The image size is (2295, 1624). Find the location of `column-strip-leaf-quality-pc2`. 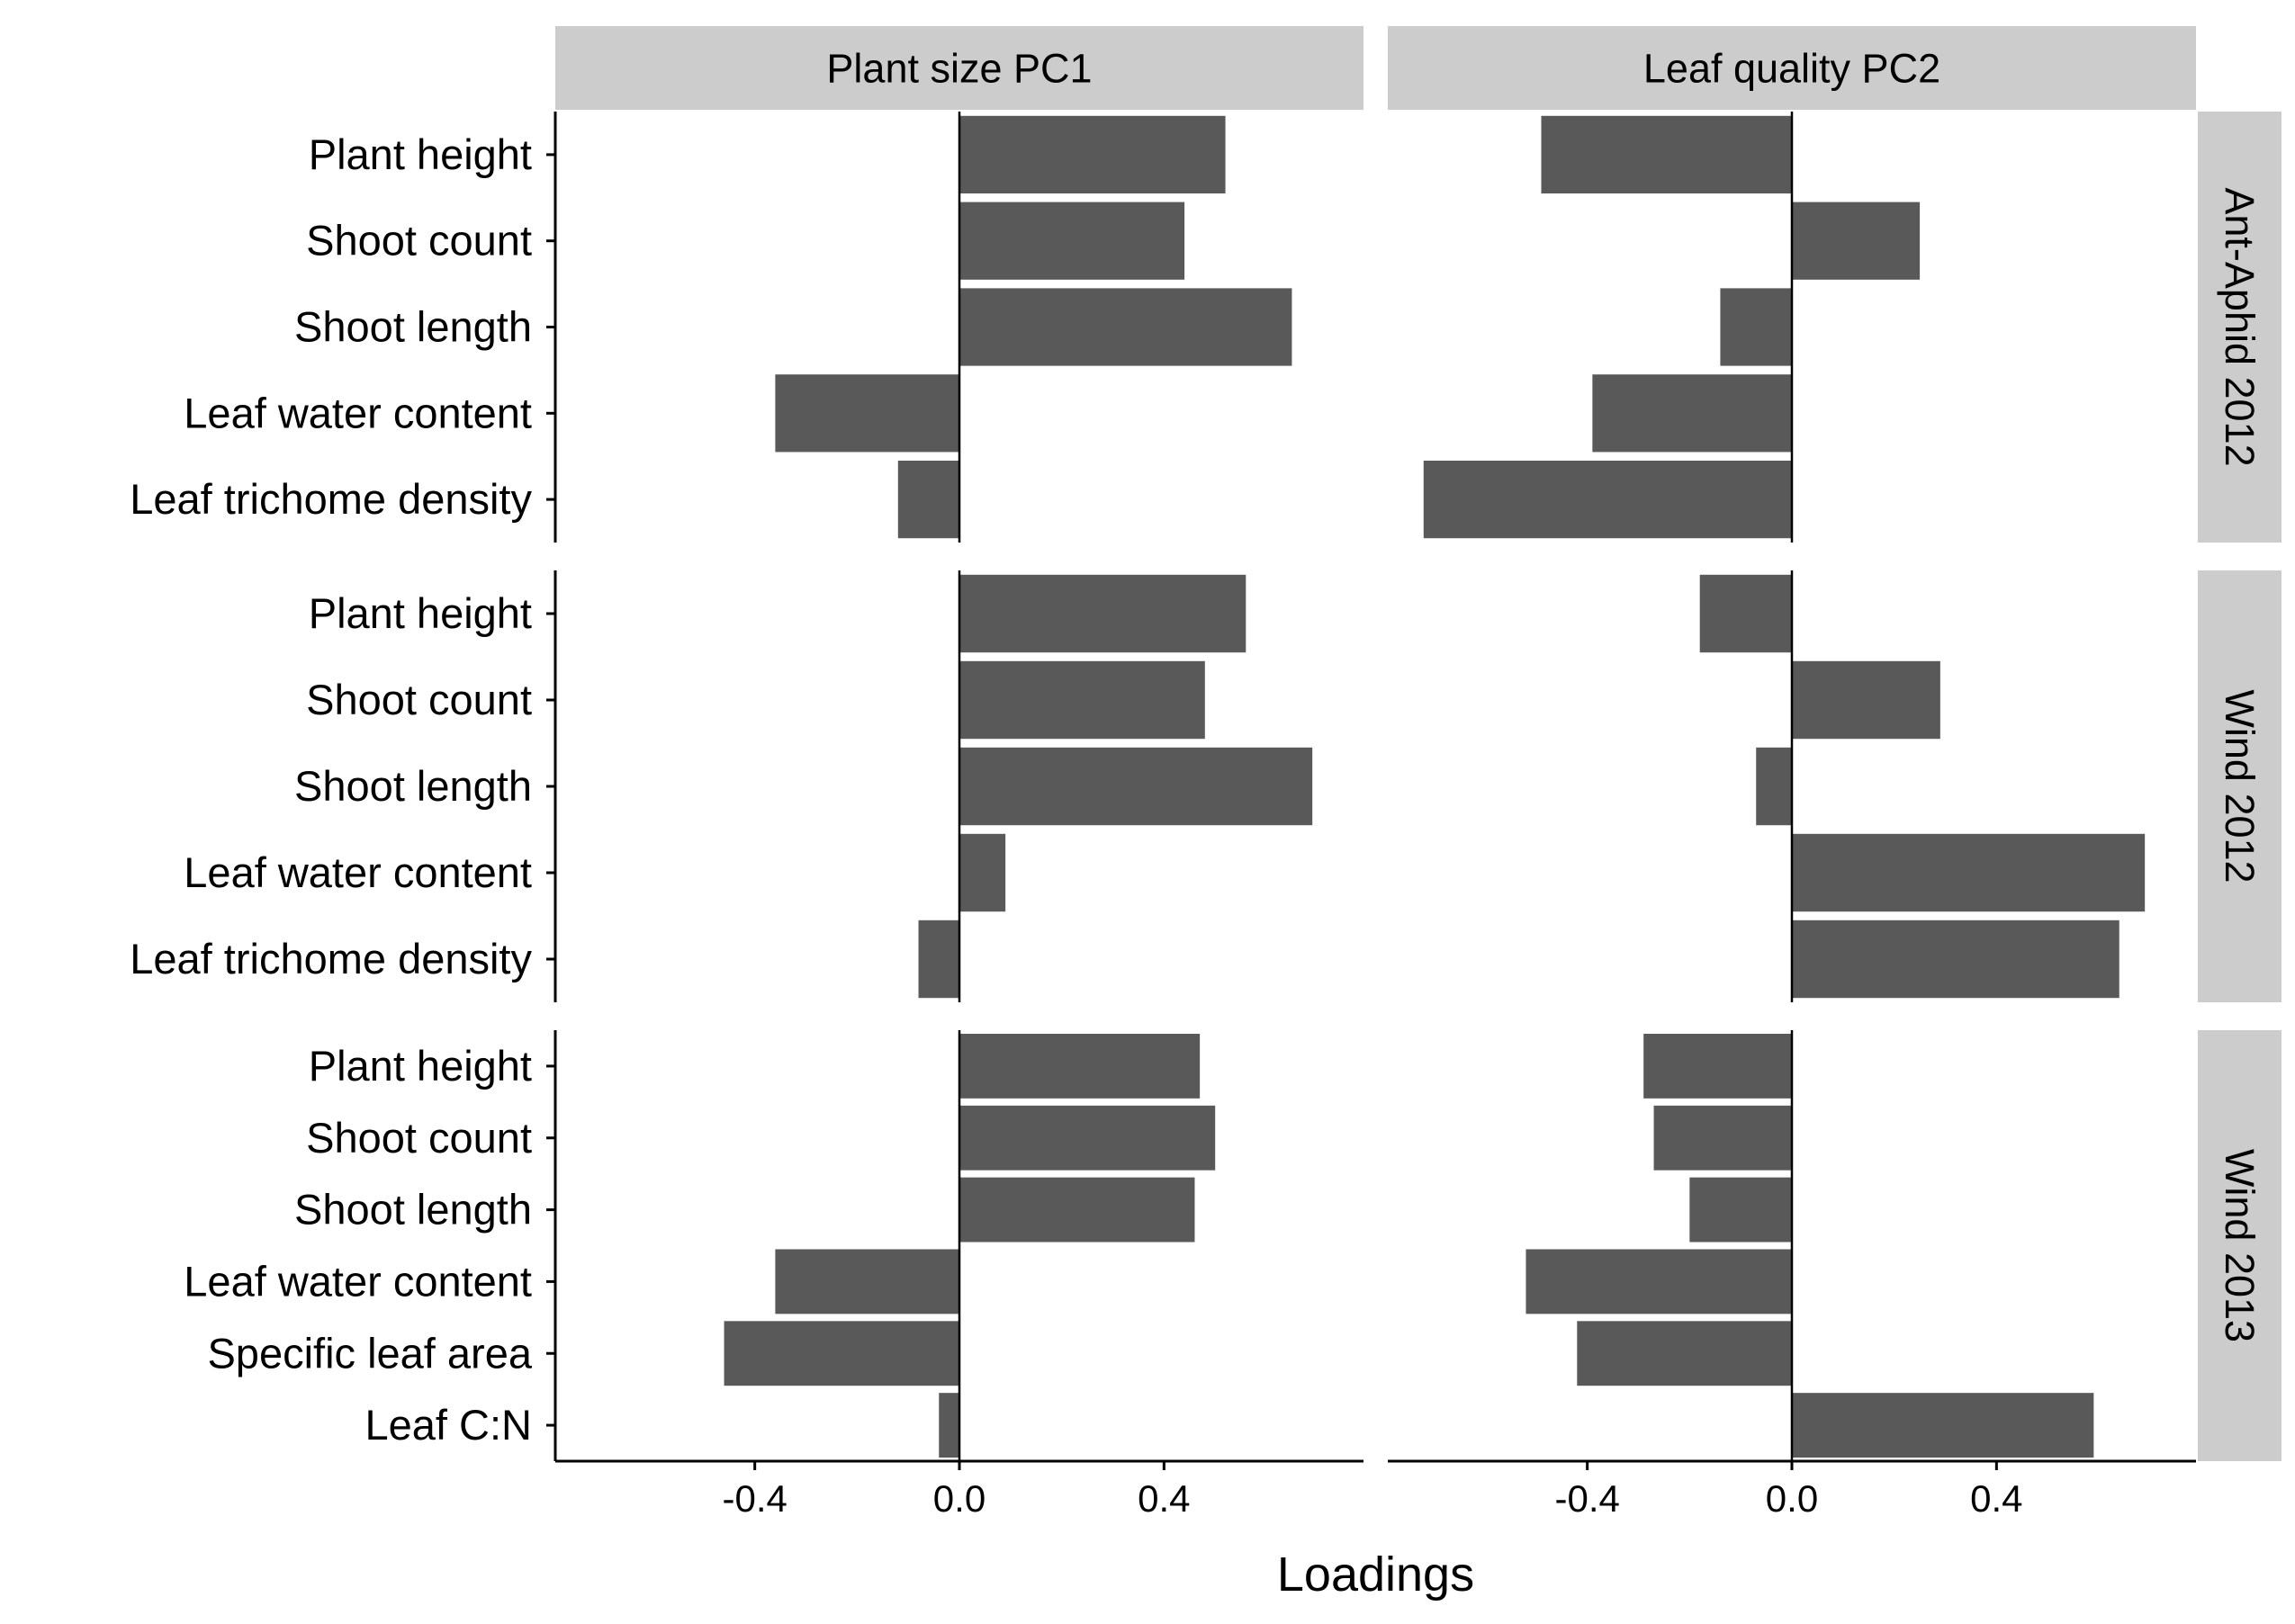

column-strip-leaf-quality-pc2 is located at coordinates (1792, 68).